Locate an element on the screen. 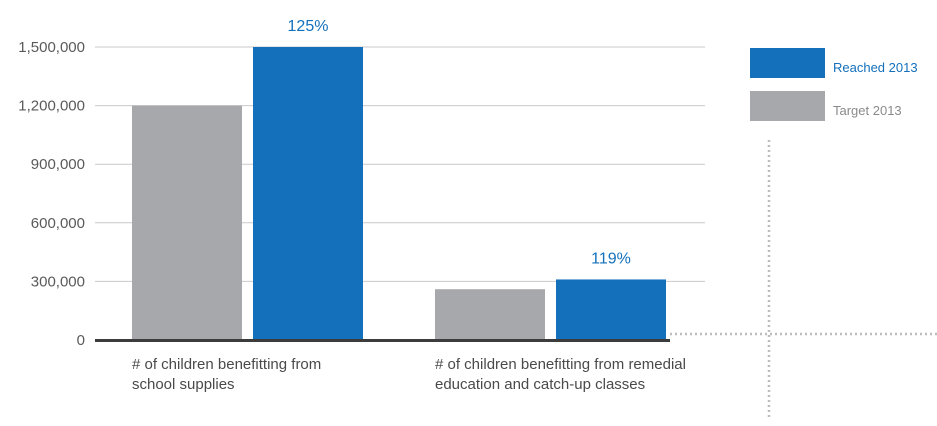 The height and width of the screenshot is (426, 937). data-label: 119% is located at coordinates (611, 258).